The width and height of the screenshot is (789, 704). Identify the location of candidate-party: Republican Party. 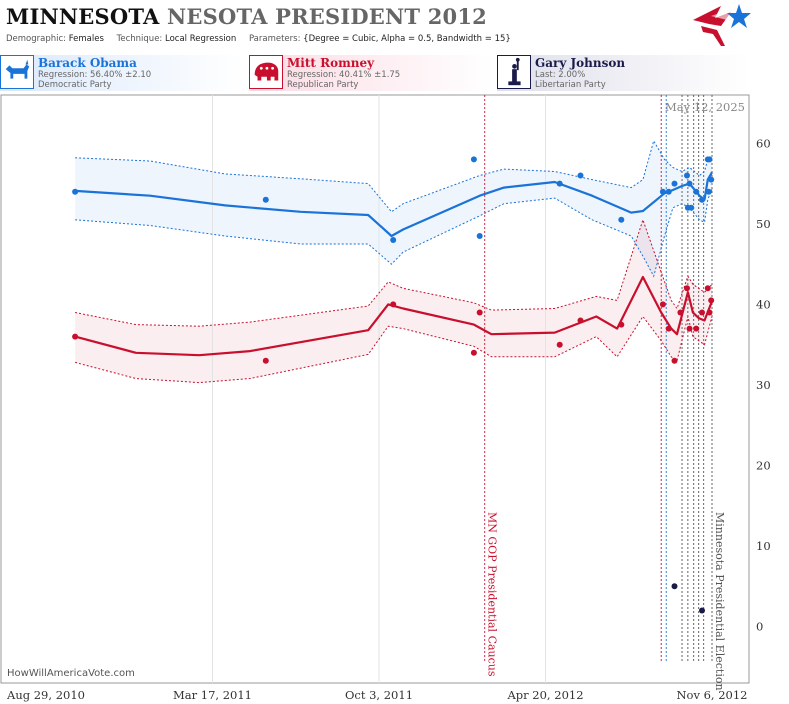
(323, 85).